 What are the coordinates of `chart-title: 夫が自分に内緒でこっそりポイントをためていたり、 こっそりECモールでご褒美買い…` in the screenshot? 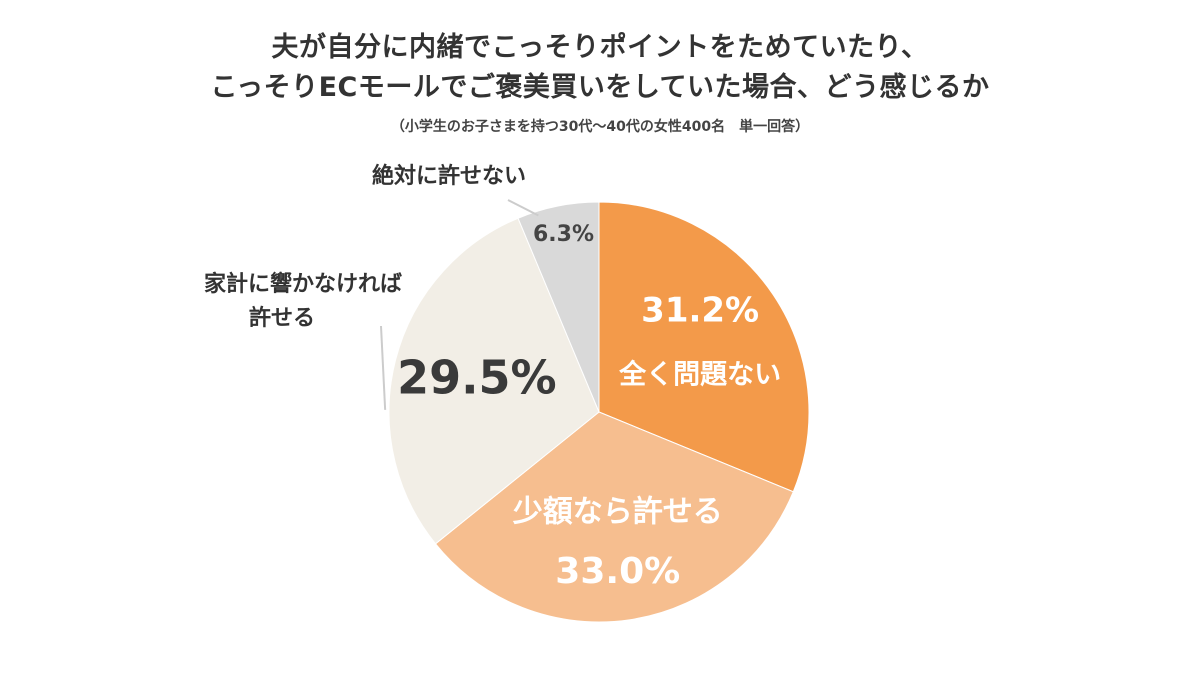 It's located at (600, 68).